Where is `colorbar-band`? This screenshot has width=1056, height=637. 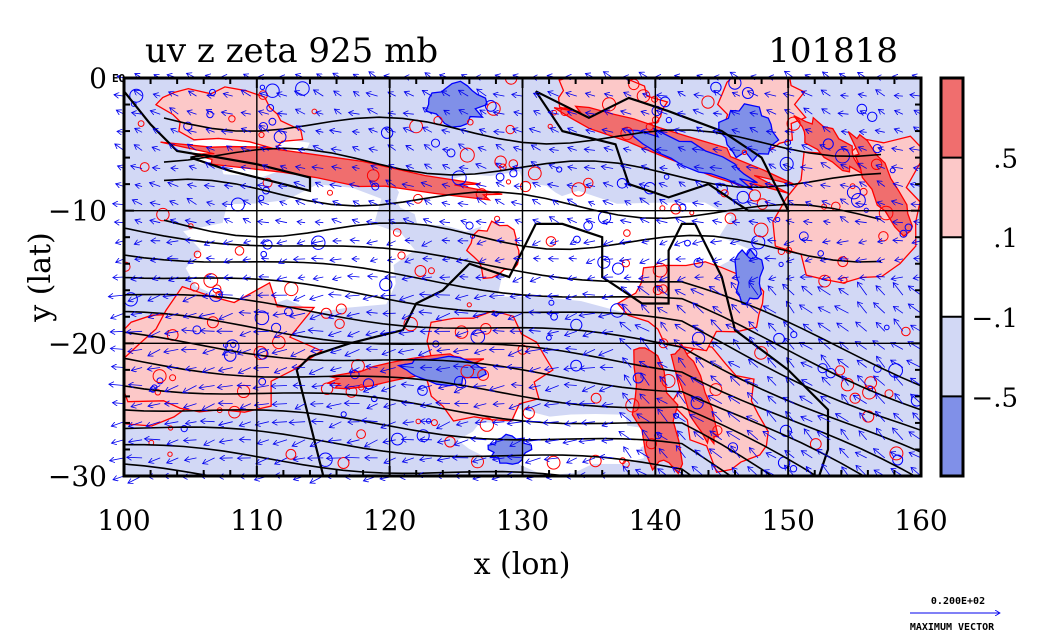 colorbar-band is located at coordinates (952, 436).